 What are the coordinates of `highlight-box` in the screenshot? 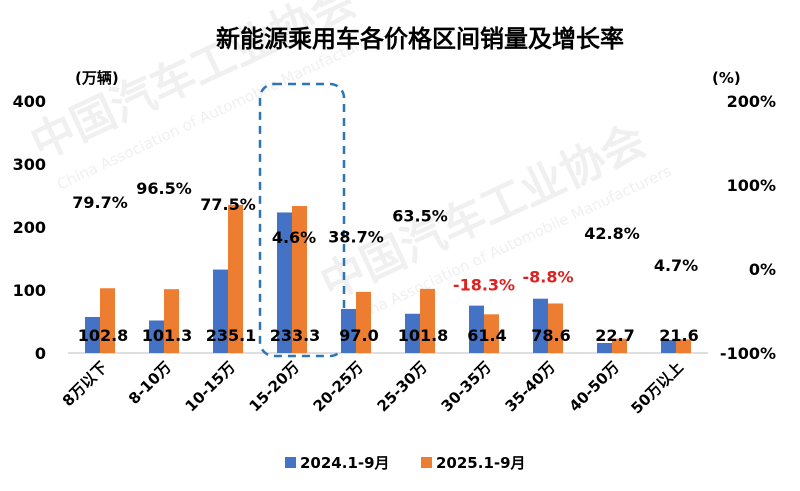 It's located at (302, 220).